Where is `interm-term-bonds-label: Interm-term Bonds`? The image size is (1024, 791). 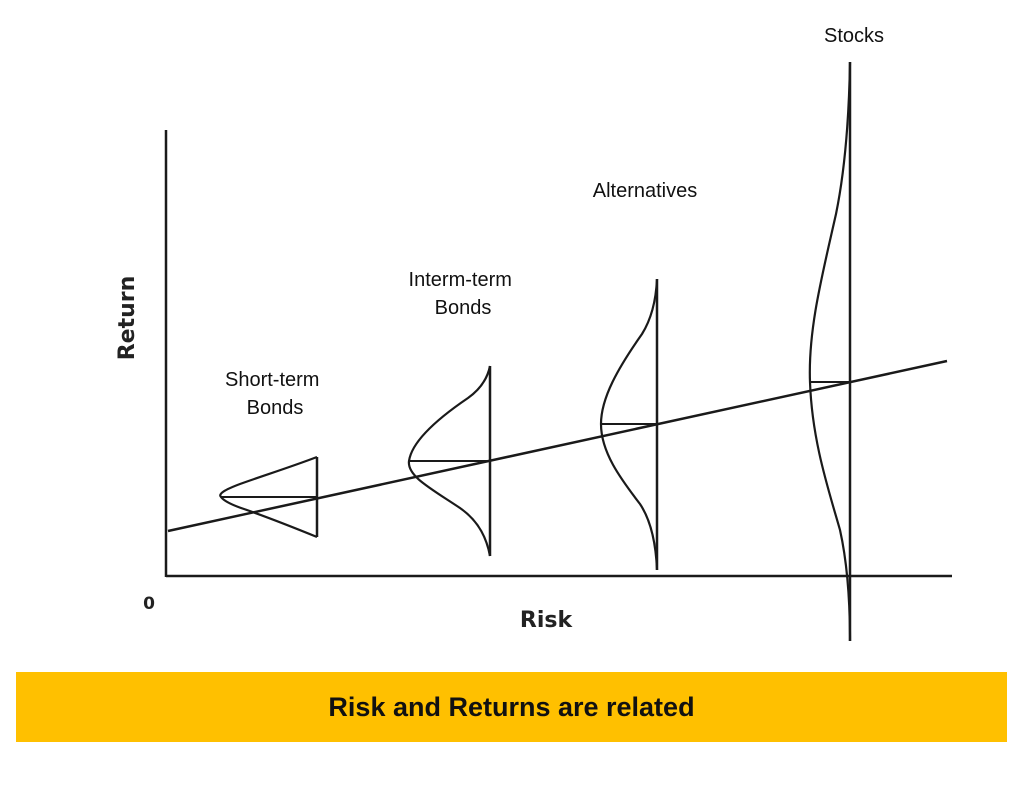
interm-term-bonds-label: Interm-term Bonds is located at coordinates (463, 294).